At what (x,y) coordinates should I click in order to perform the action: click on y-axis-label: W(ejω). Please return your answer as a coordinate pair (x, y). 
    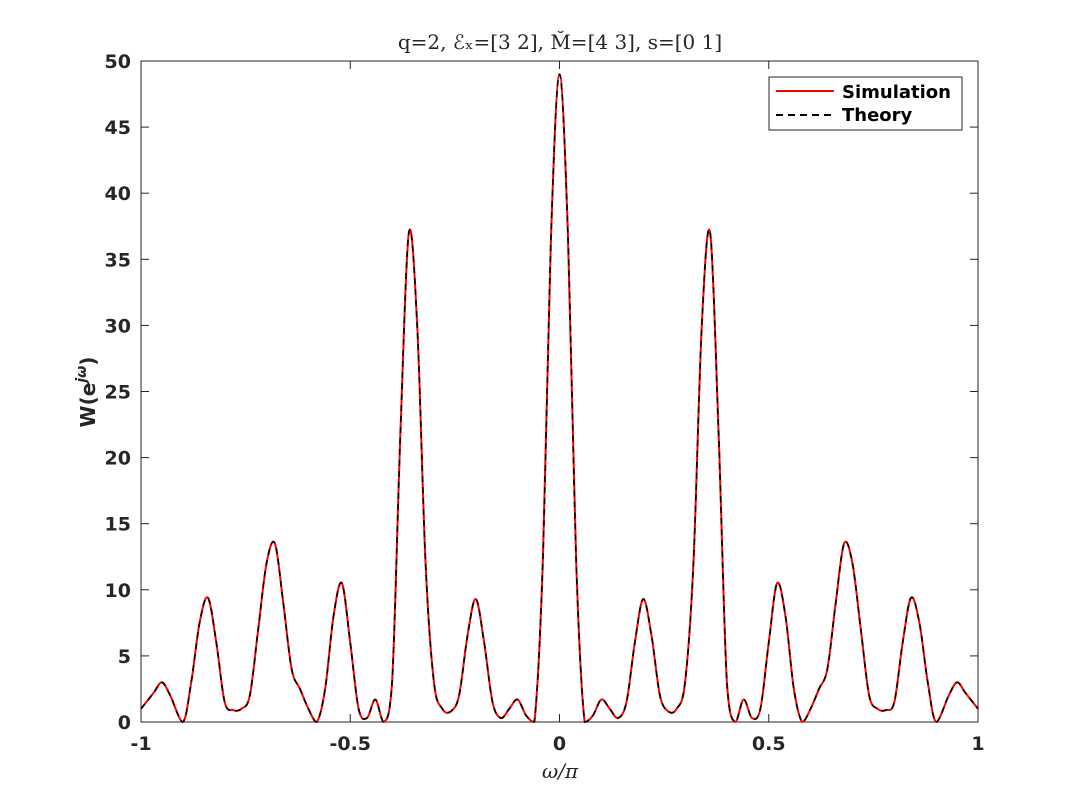
    Looking at the image, I should click on (87, 392).